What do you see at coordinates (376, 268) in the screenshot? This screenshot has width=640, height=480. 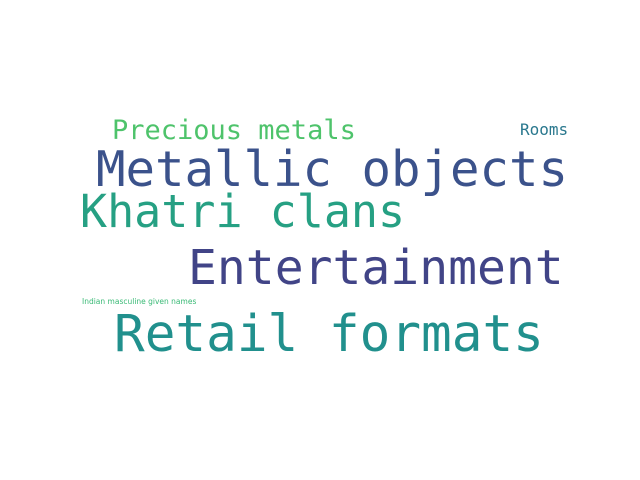 I see `word-entertainment: Entertainment` at bounding box center [376, 268].